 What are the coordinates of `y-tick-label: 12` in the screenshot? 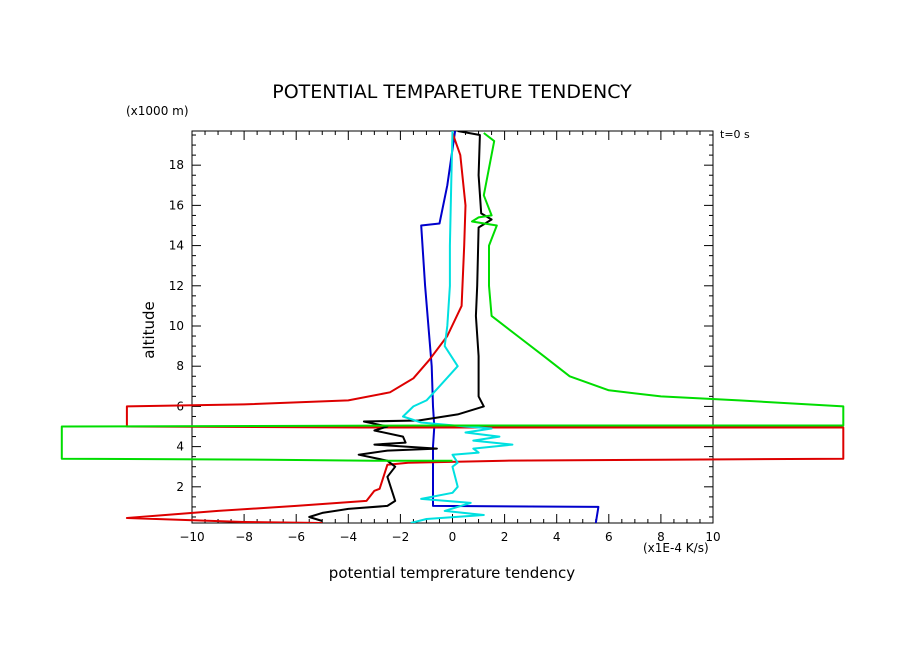 It's located at (176, 286).